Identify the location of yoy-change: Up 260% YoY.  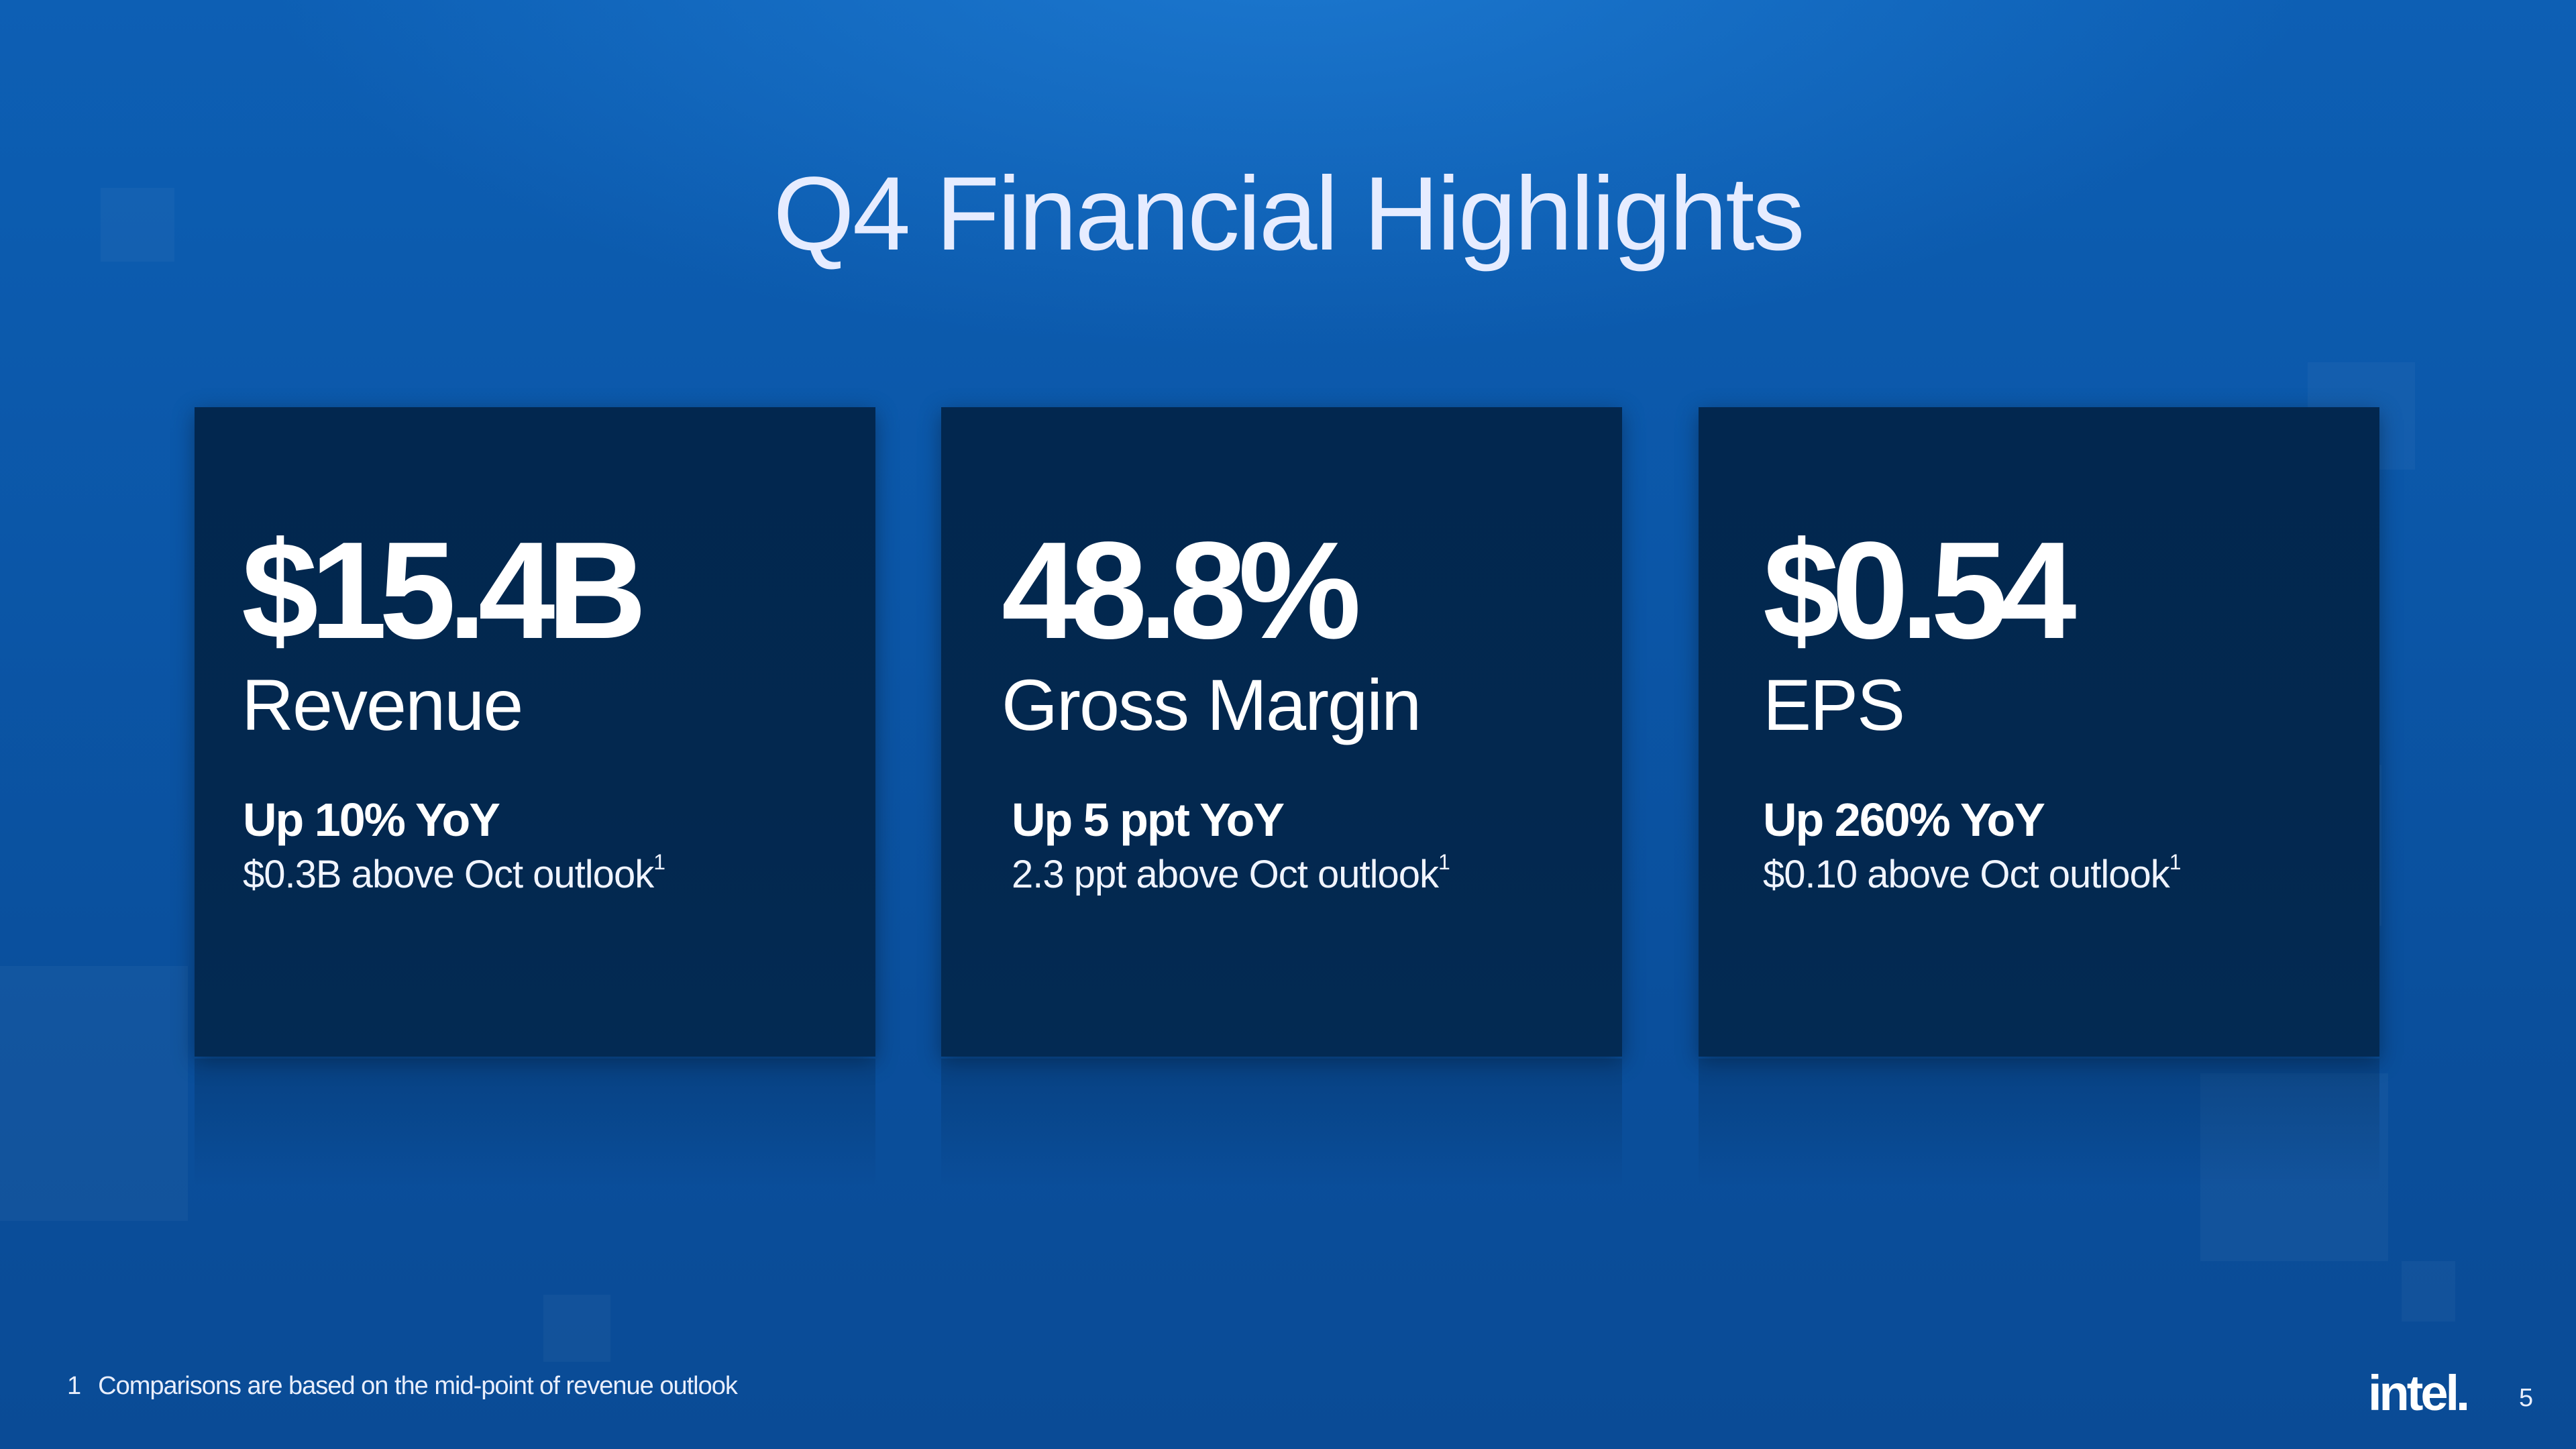
(1904, 820).